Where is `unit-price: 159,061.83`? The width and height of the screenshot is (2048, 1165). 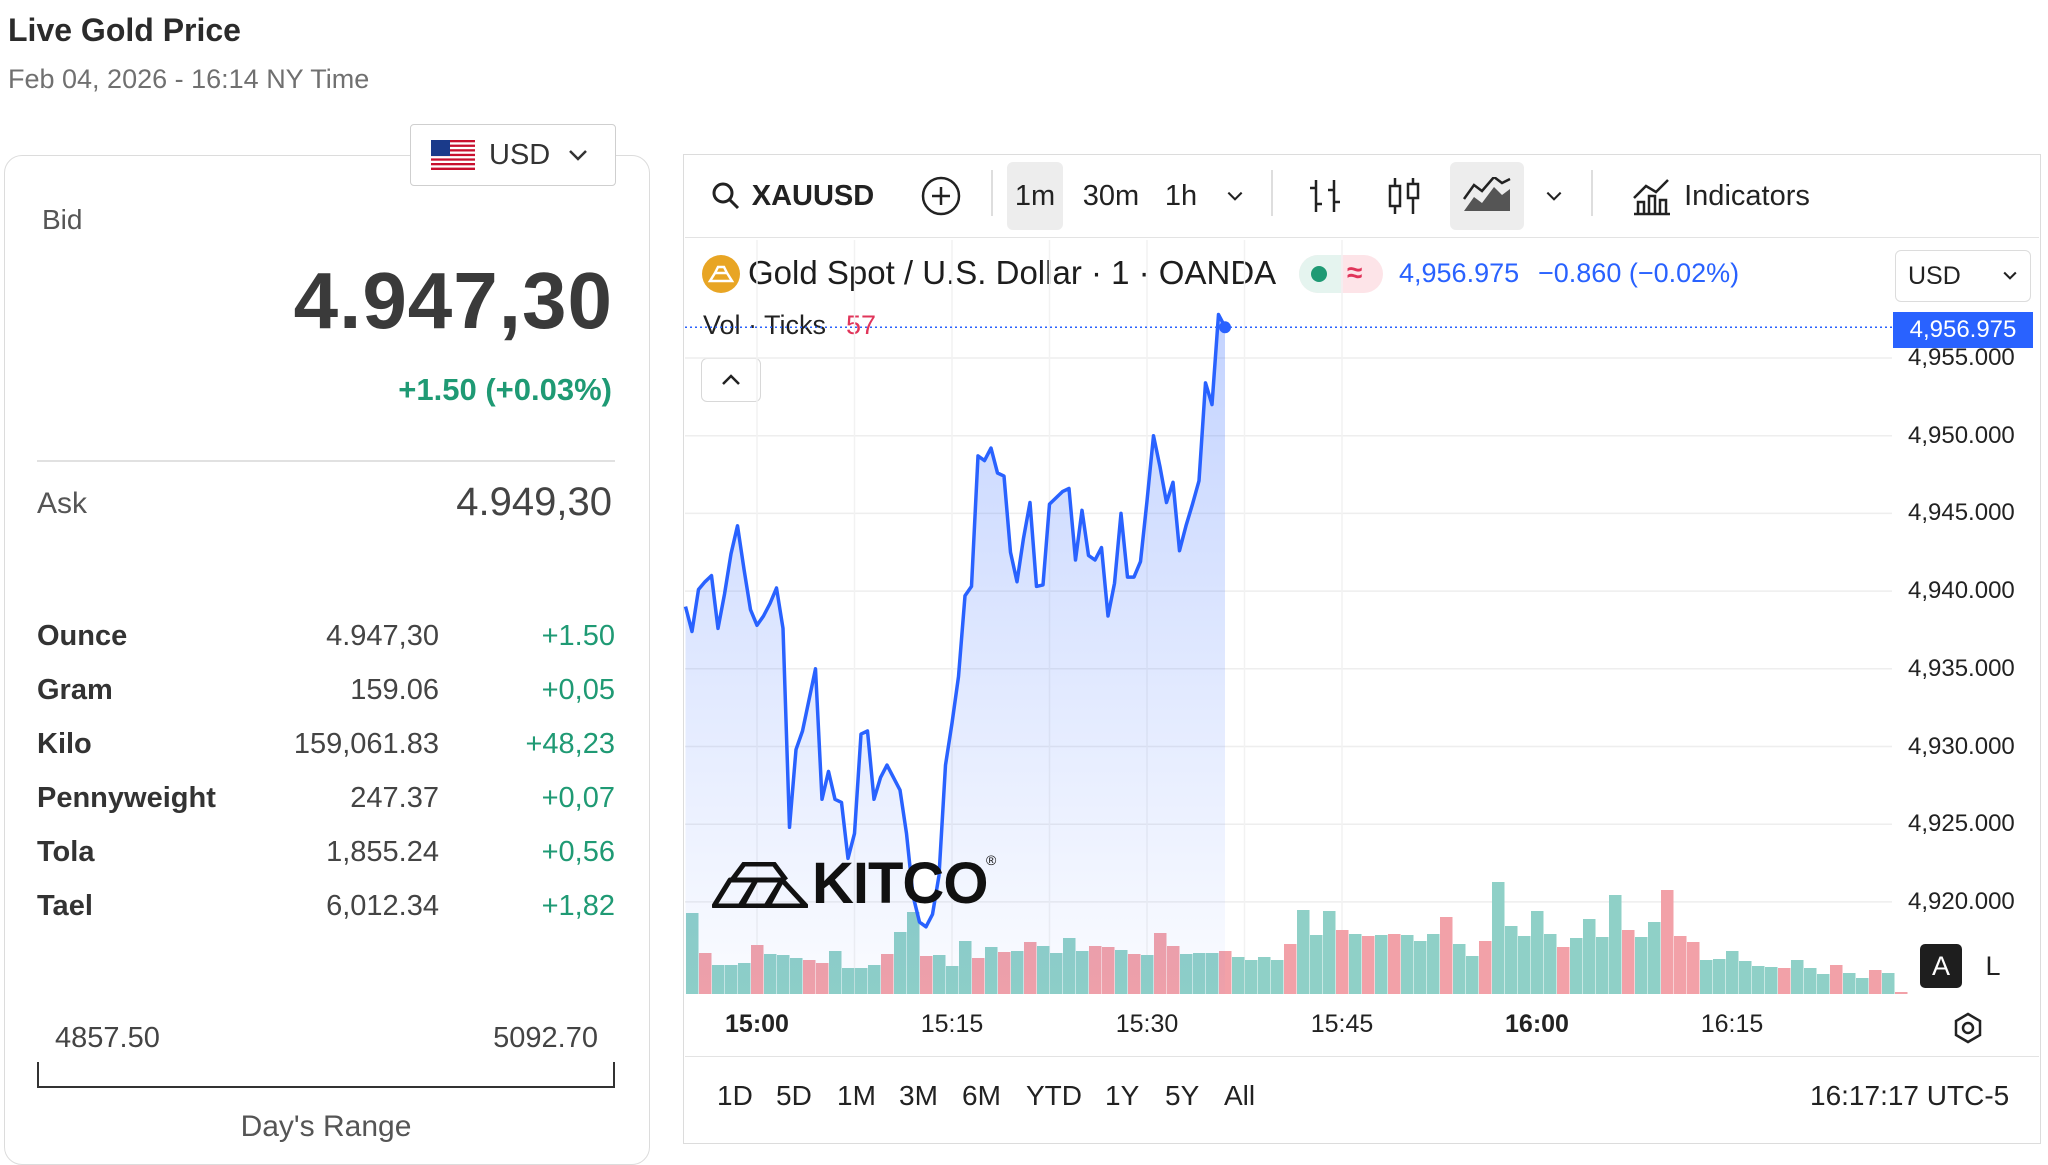 unit-price: 159,061.83 is located at coordinates (366, 744).